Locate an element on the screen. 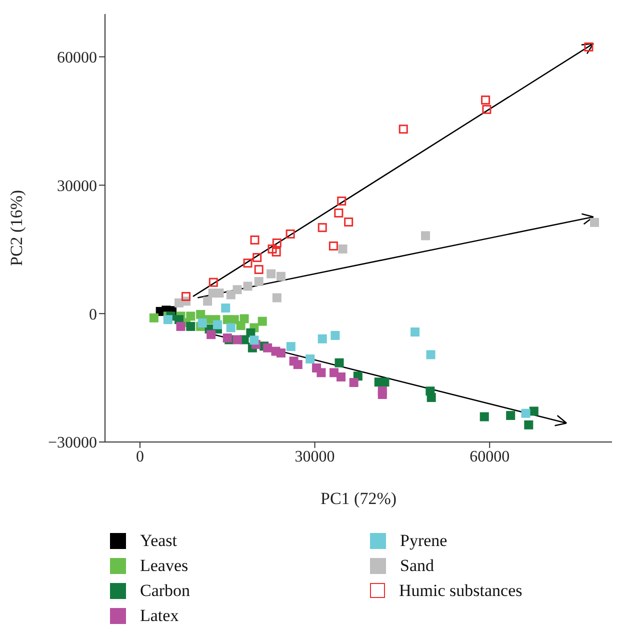 The width and height of the screenshot is (623, 635). y-tick-label: 60000 is located at coordinates (77, 57).